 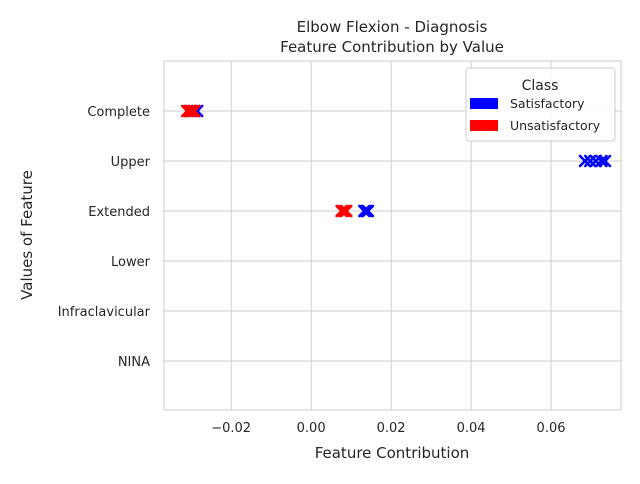 I want to click on legend-box, so click(x=540, y=104).